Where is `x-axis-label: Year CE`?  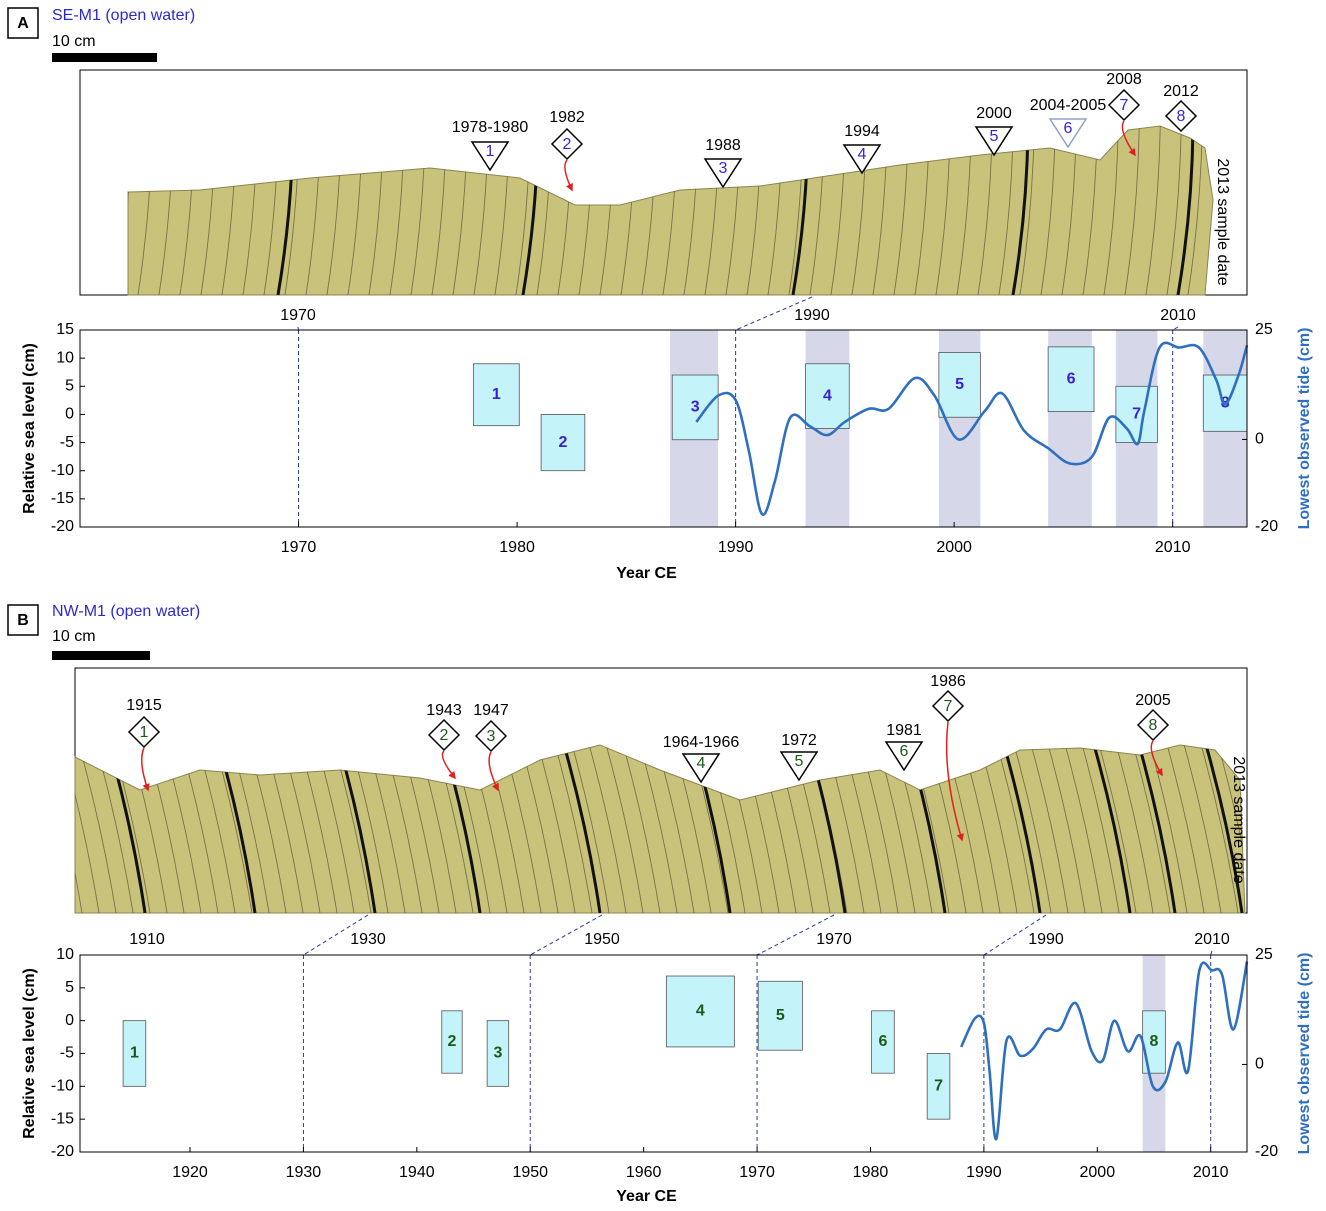
x-axis-label: Year CE is located at coordinates (646, 1196).